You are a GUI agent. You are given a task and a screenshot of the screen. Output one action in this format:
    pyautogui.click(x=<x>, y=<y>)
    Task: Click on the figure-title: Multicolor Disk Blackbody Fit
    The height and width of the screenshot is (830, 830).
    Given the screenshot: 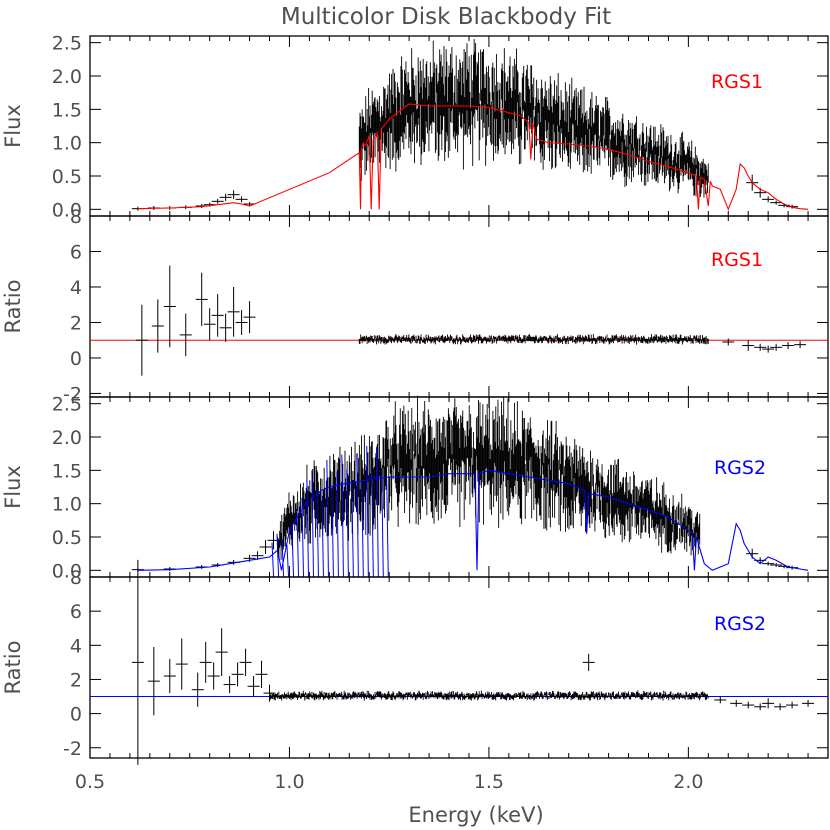 What is the action you would take?
    pyautogui.click(x=446, y=17)
    